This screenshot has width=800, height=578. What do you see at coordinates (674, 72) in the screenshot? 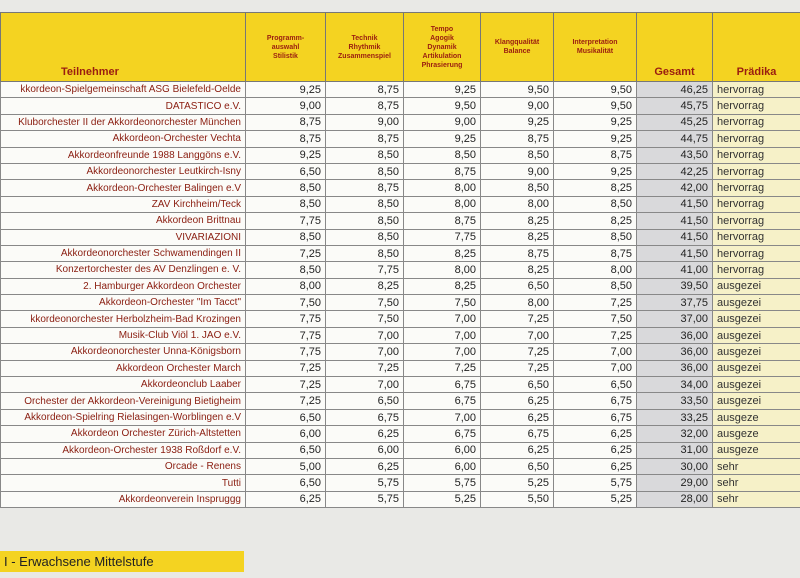
I see `header-line: Gesamt` at bounding box center [674, 72].